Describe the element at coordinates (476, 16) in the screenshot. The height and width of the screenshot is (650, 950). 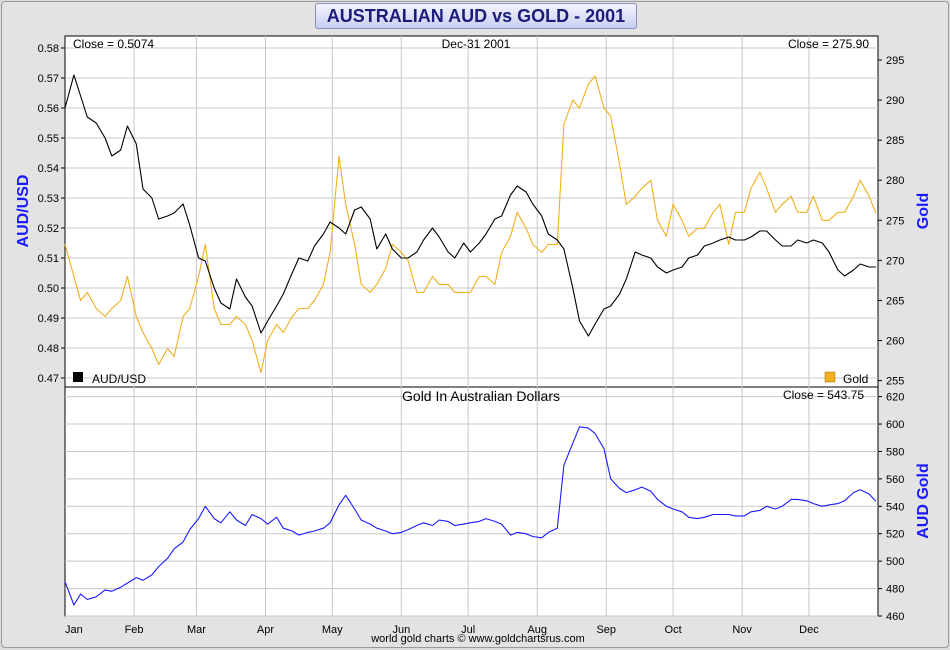
I see `chart-title: AUSTRALIAN AUD vs GOLD - 2001` at that location.